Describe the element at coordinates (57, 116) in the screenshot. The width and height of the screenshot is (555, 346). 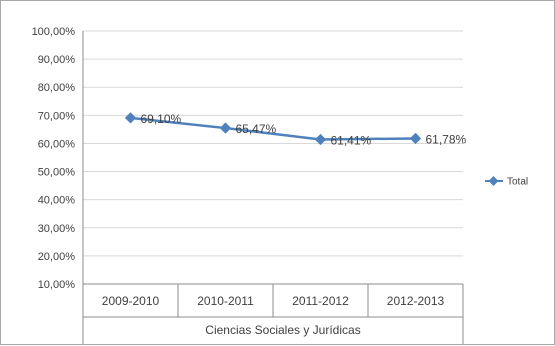
I see `y-tick-label: 70,00%` at that location.